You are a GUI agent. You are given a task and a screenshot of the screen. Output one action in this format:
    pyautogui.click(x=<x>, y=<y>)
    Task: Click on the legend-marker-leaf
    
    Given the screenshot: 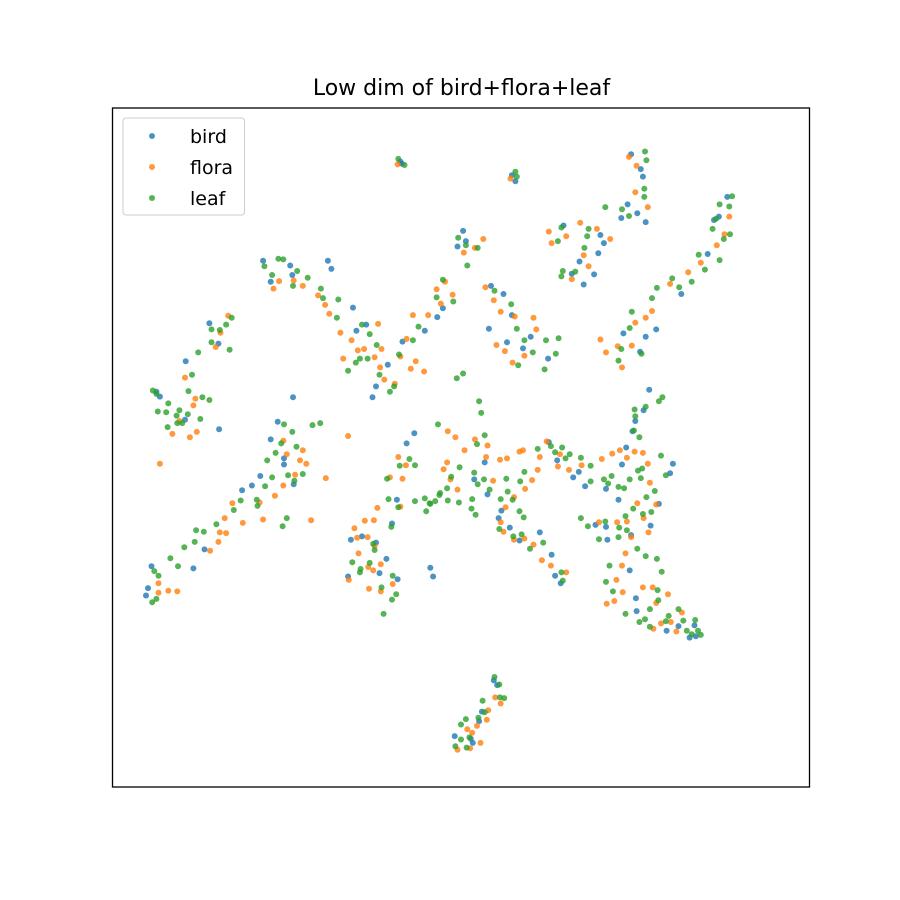 What is the action you would take?
    pyautogui.click(x=152, y=198)
    